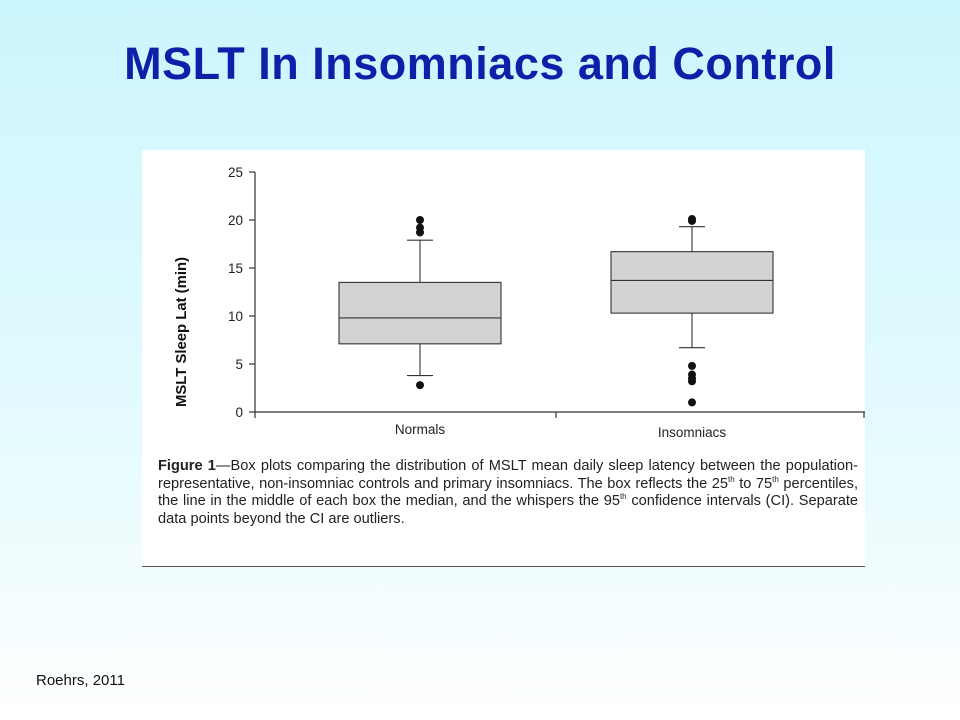  I want to click on caption-sup-3: th, so click(623, 497).